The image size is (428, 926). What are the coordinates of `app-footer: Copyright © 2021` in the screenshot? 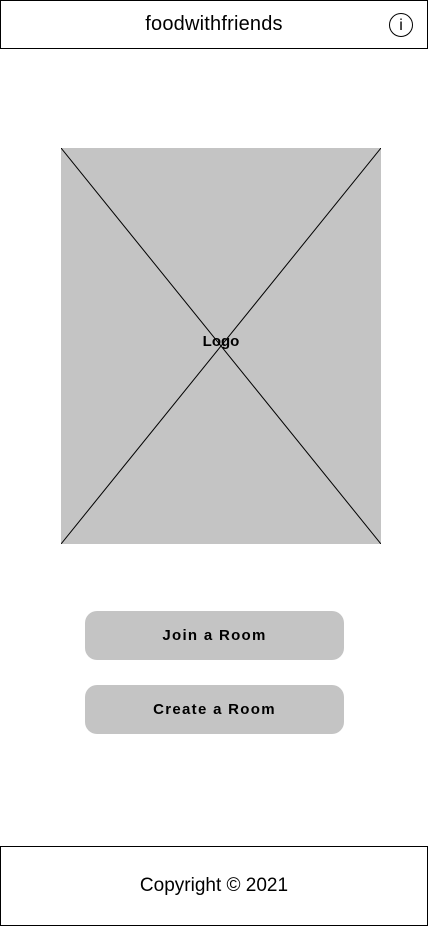 It's located at (214, 886).